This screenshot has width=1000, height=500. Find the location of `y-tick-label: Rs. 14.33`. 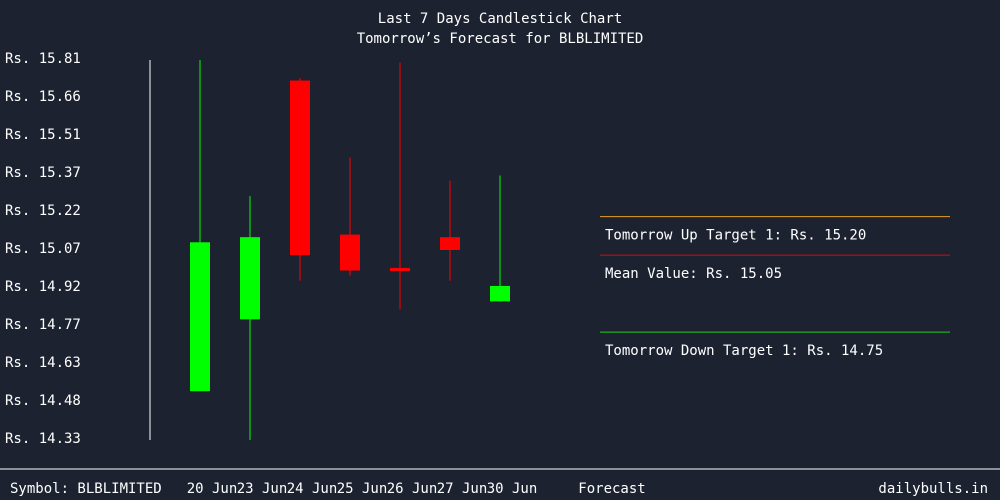

y-tick-label: Rs. 14.33 is located at coordinates (43, 439).